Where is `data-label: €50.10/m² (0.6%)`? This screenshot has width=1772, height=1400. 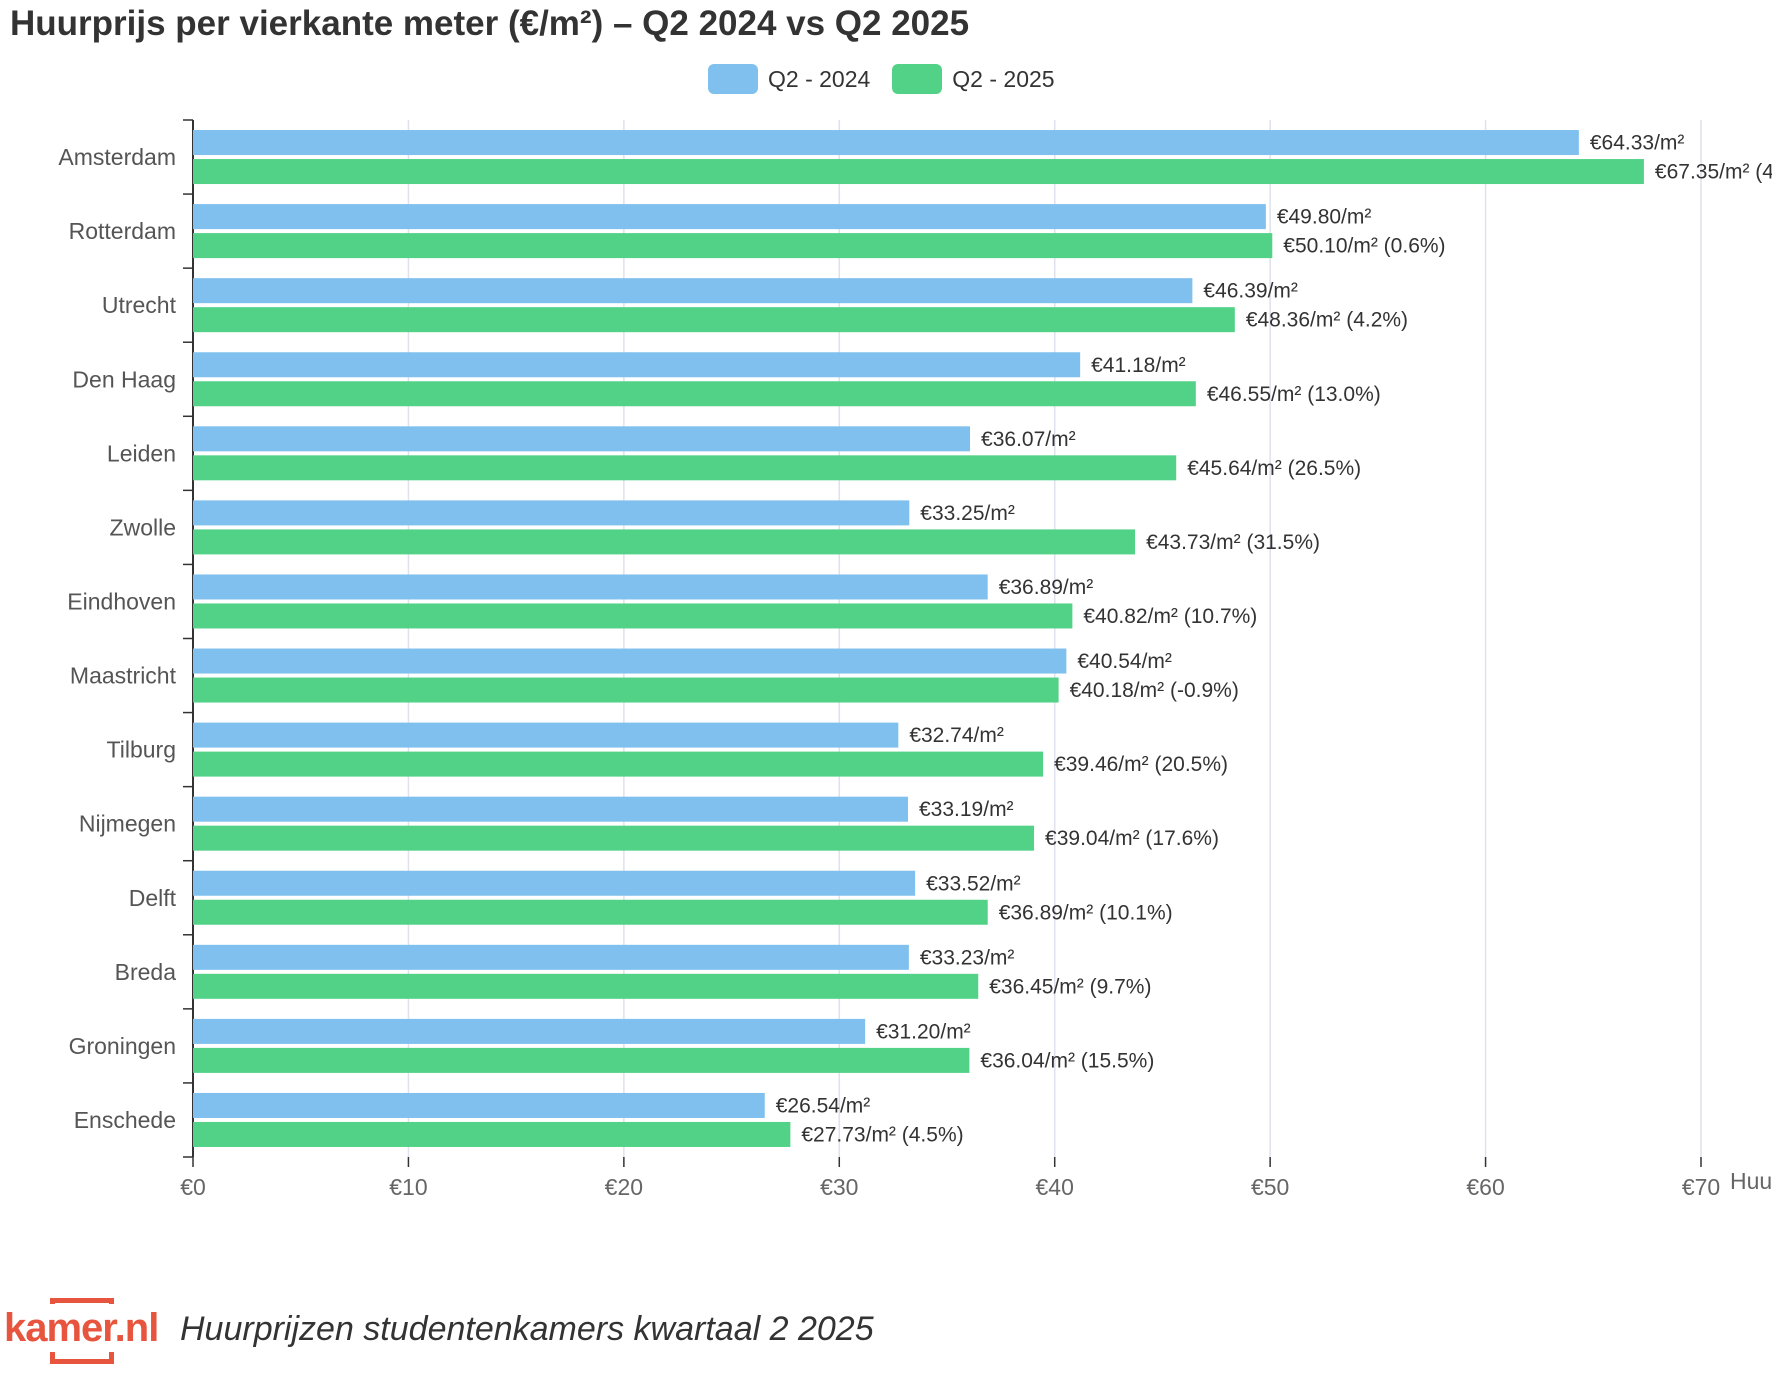 data-label: €50.10/m² (0.6%) is located at coordinates (1364, 246).